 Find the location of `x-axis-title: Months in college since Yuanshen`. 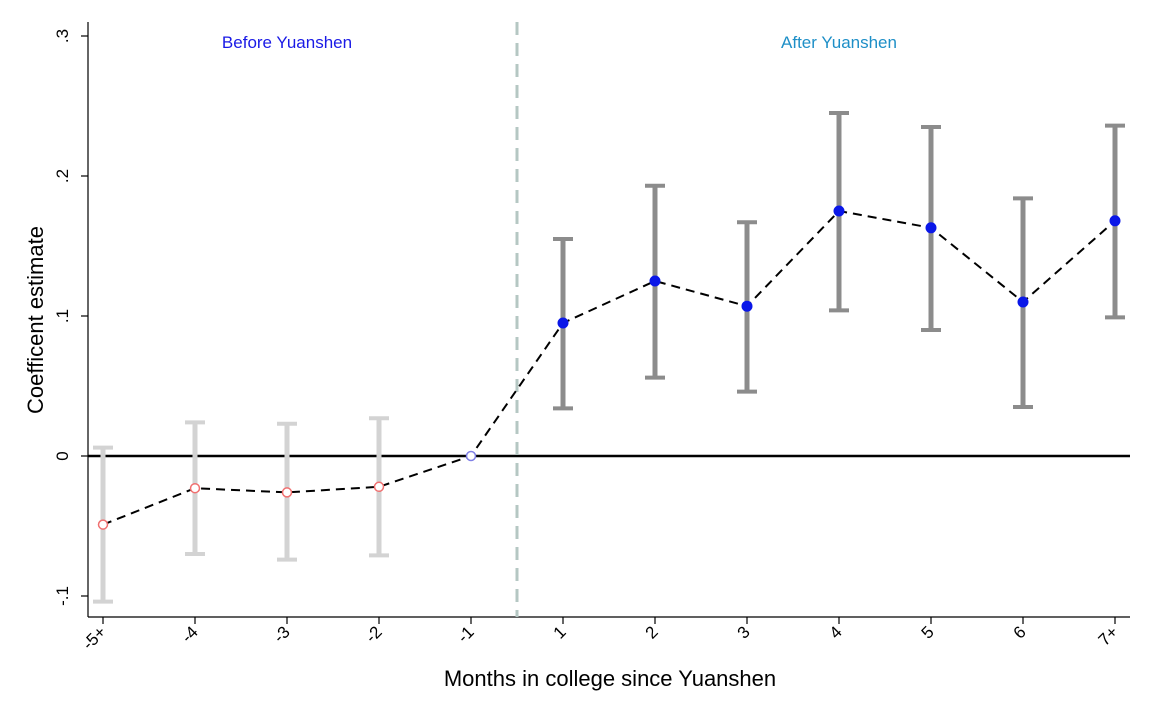

x-axis-title: Months in college since Yuanshen is located at coordinates (610, 678).